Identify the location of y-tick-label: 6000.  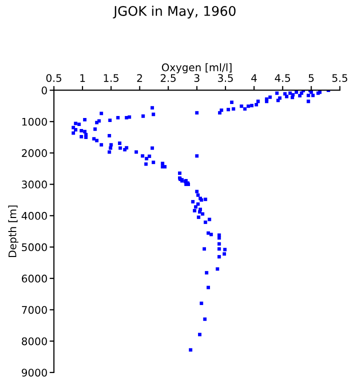
(34, 278).